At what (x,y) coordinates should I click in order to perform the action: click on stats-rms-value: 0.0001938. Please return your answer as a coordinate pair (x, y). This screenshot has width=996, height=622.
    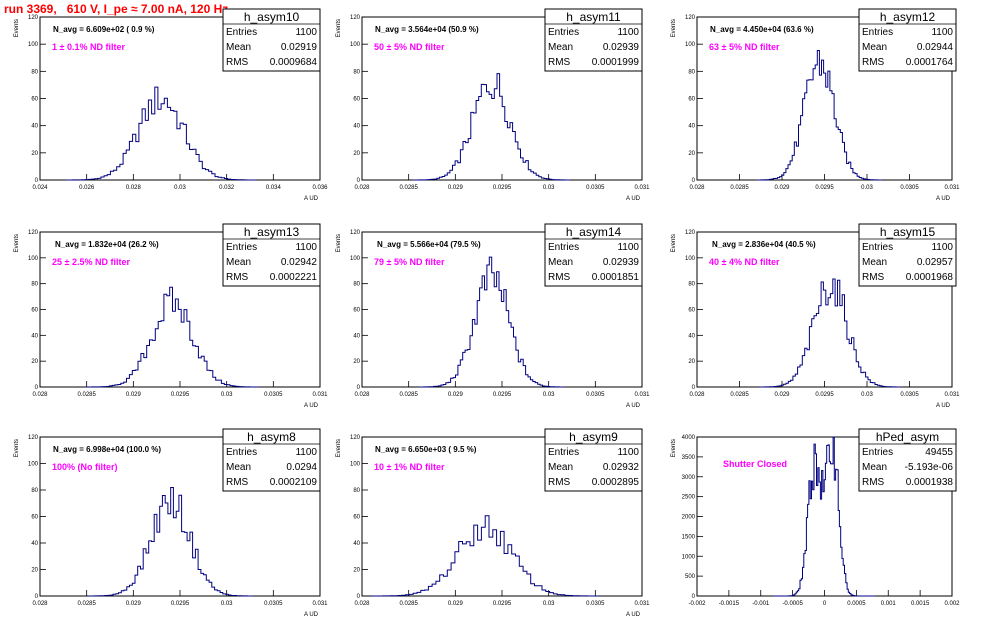
    Looking at the image, I should click on (930, 482).